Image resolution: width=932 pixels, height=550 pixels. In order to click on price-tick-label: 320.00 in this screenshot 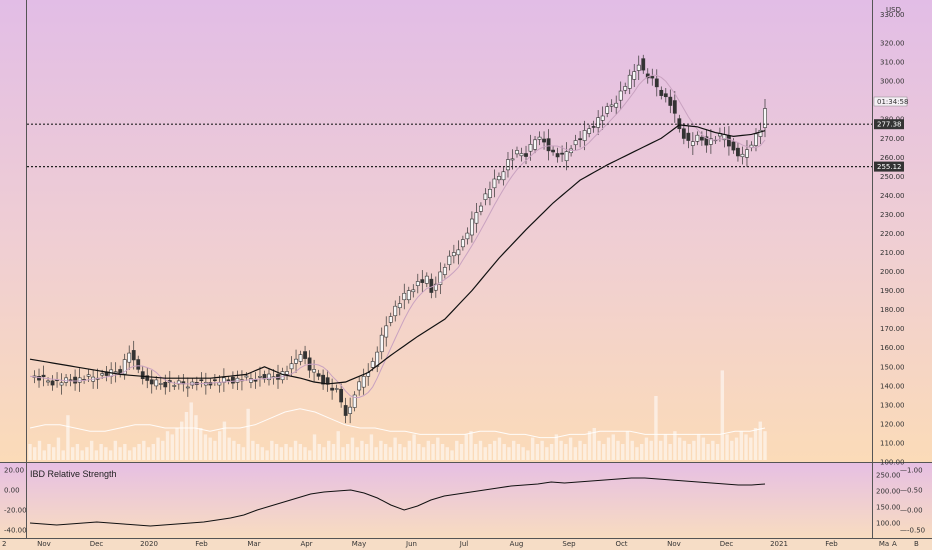, I will do `click(892, 44)`.